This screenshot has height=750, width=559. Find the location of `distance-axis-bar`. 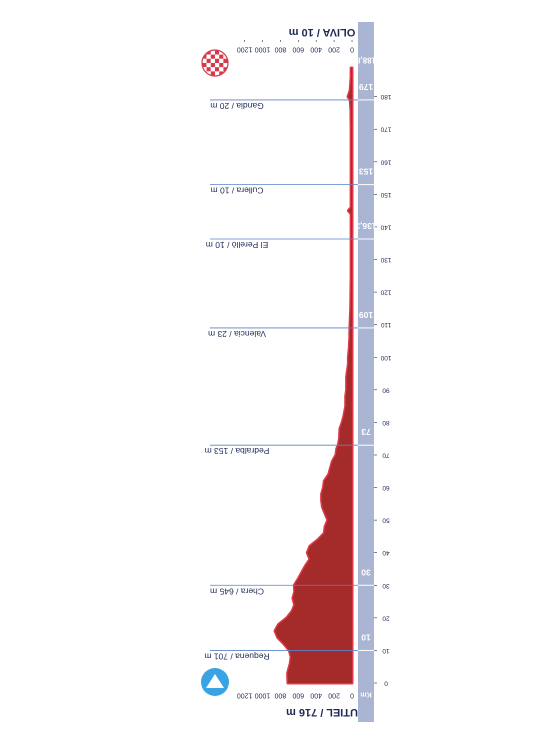

distance-axis-bar is located at coordinates (366, 372).